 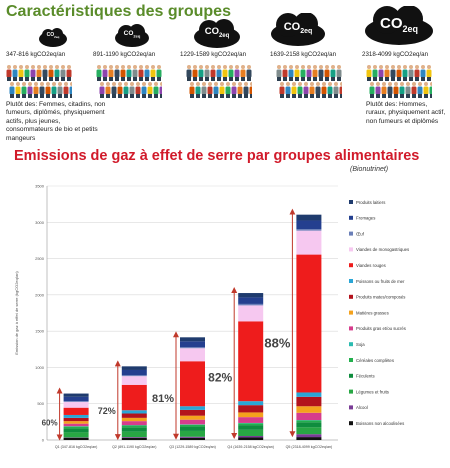 I want to click on percent-label: 88%, so click(x=277, y=342).